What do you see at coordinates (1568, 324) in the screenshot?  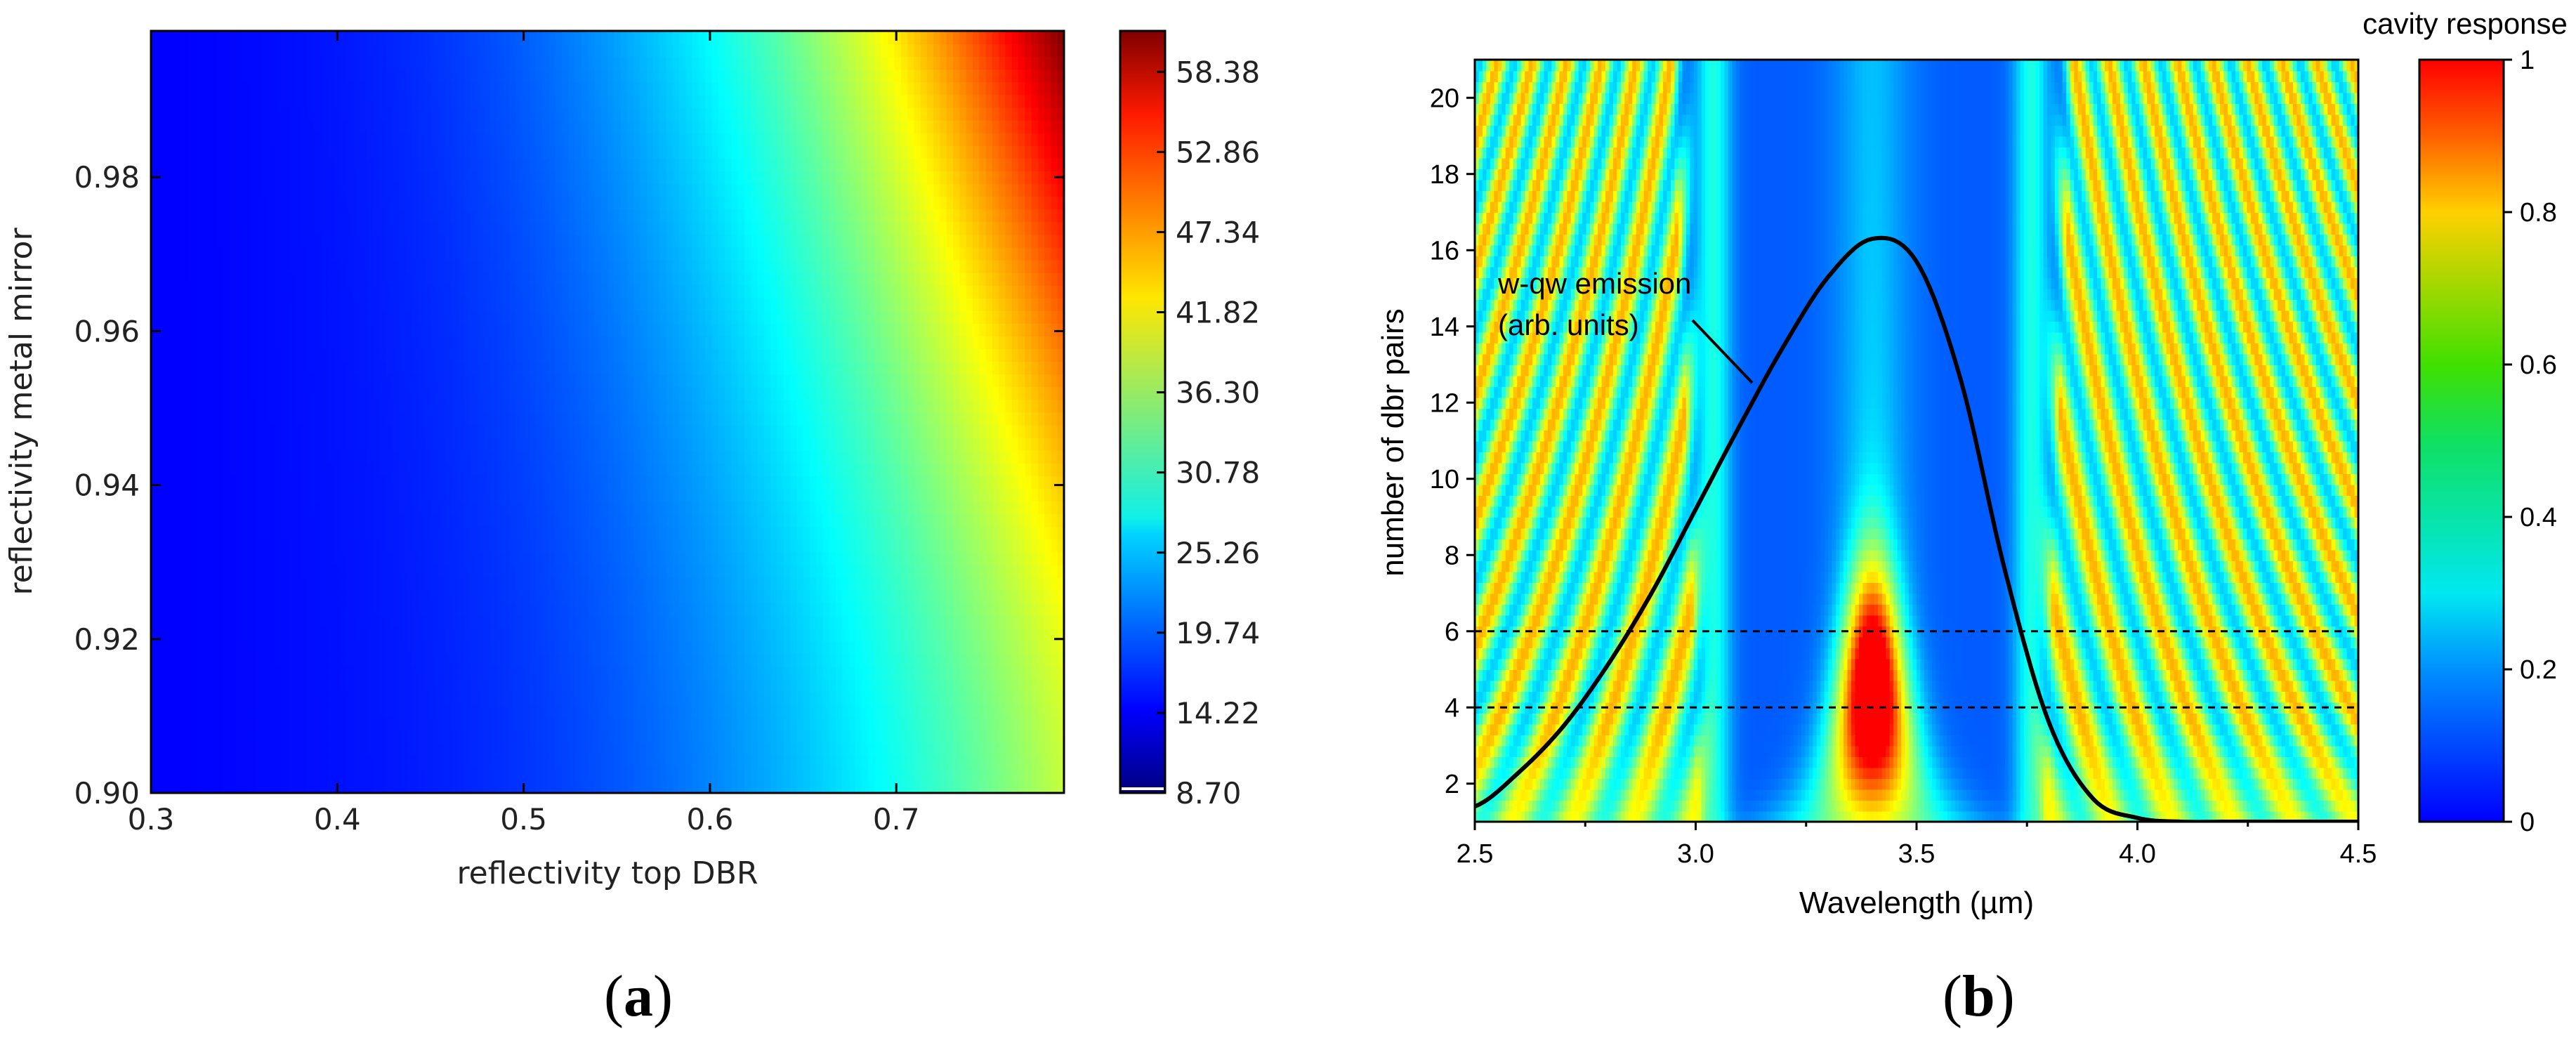 I see `annotation-text-line2: (arb. units)` at bounding box center [1568, 324].